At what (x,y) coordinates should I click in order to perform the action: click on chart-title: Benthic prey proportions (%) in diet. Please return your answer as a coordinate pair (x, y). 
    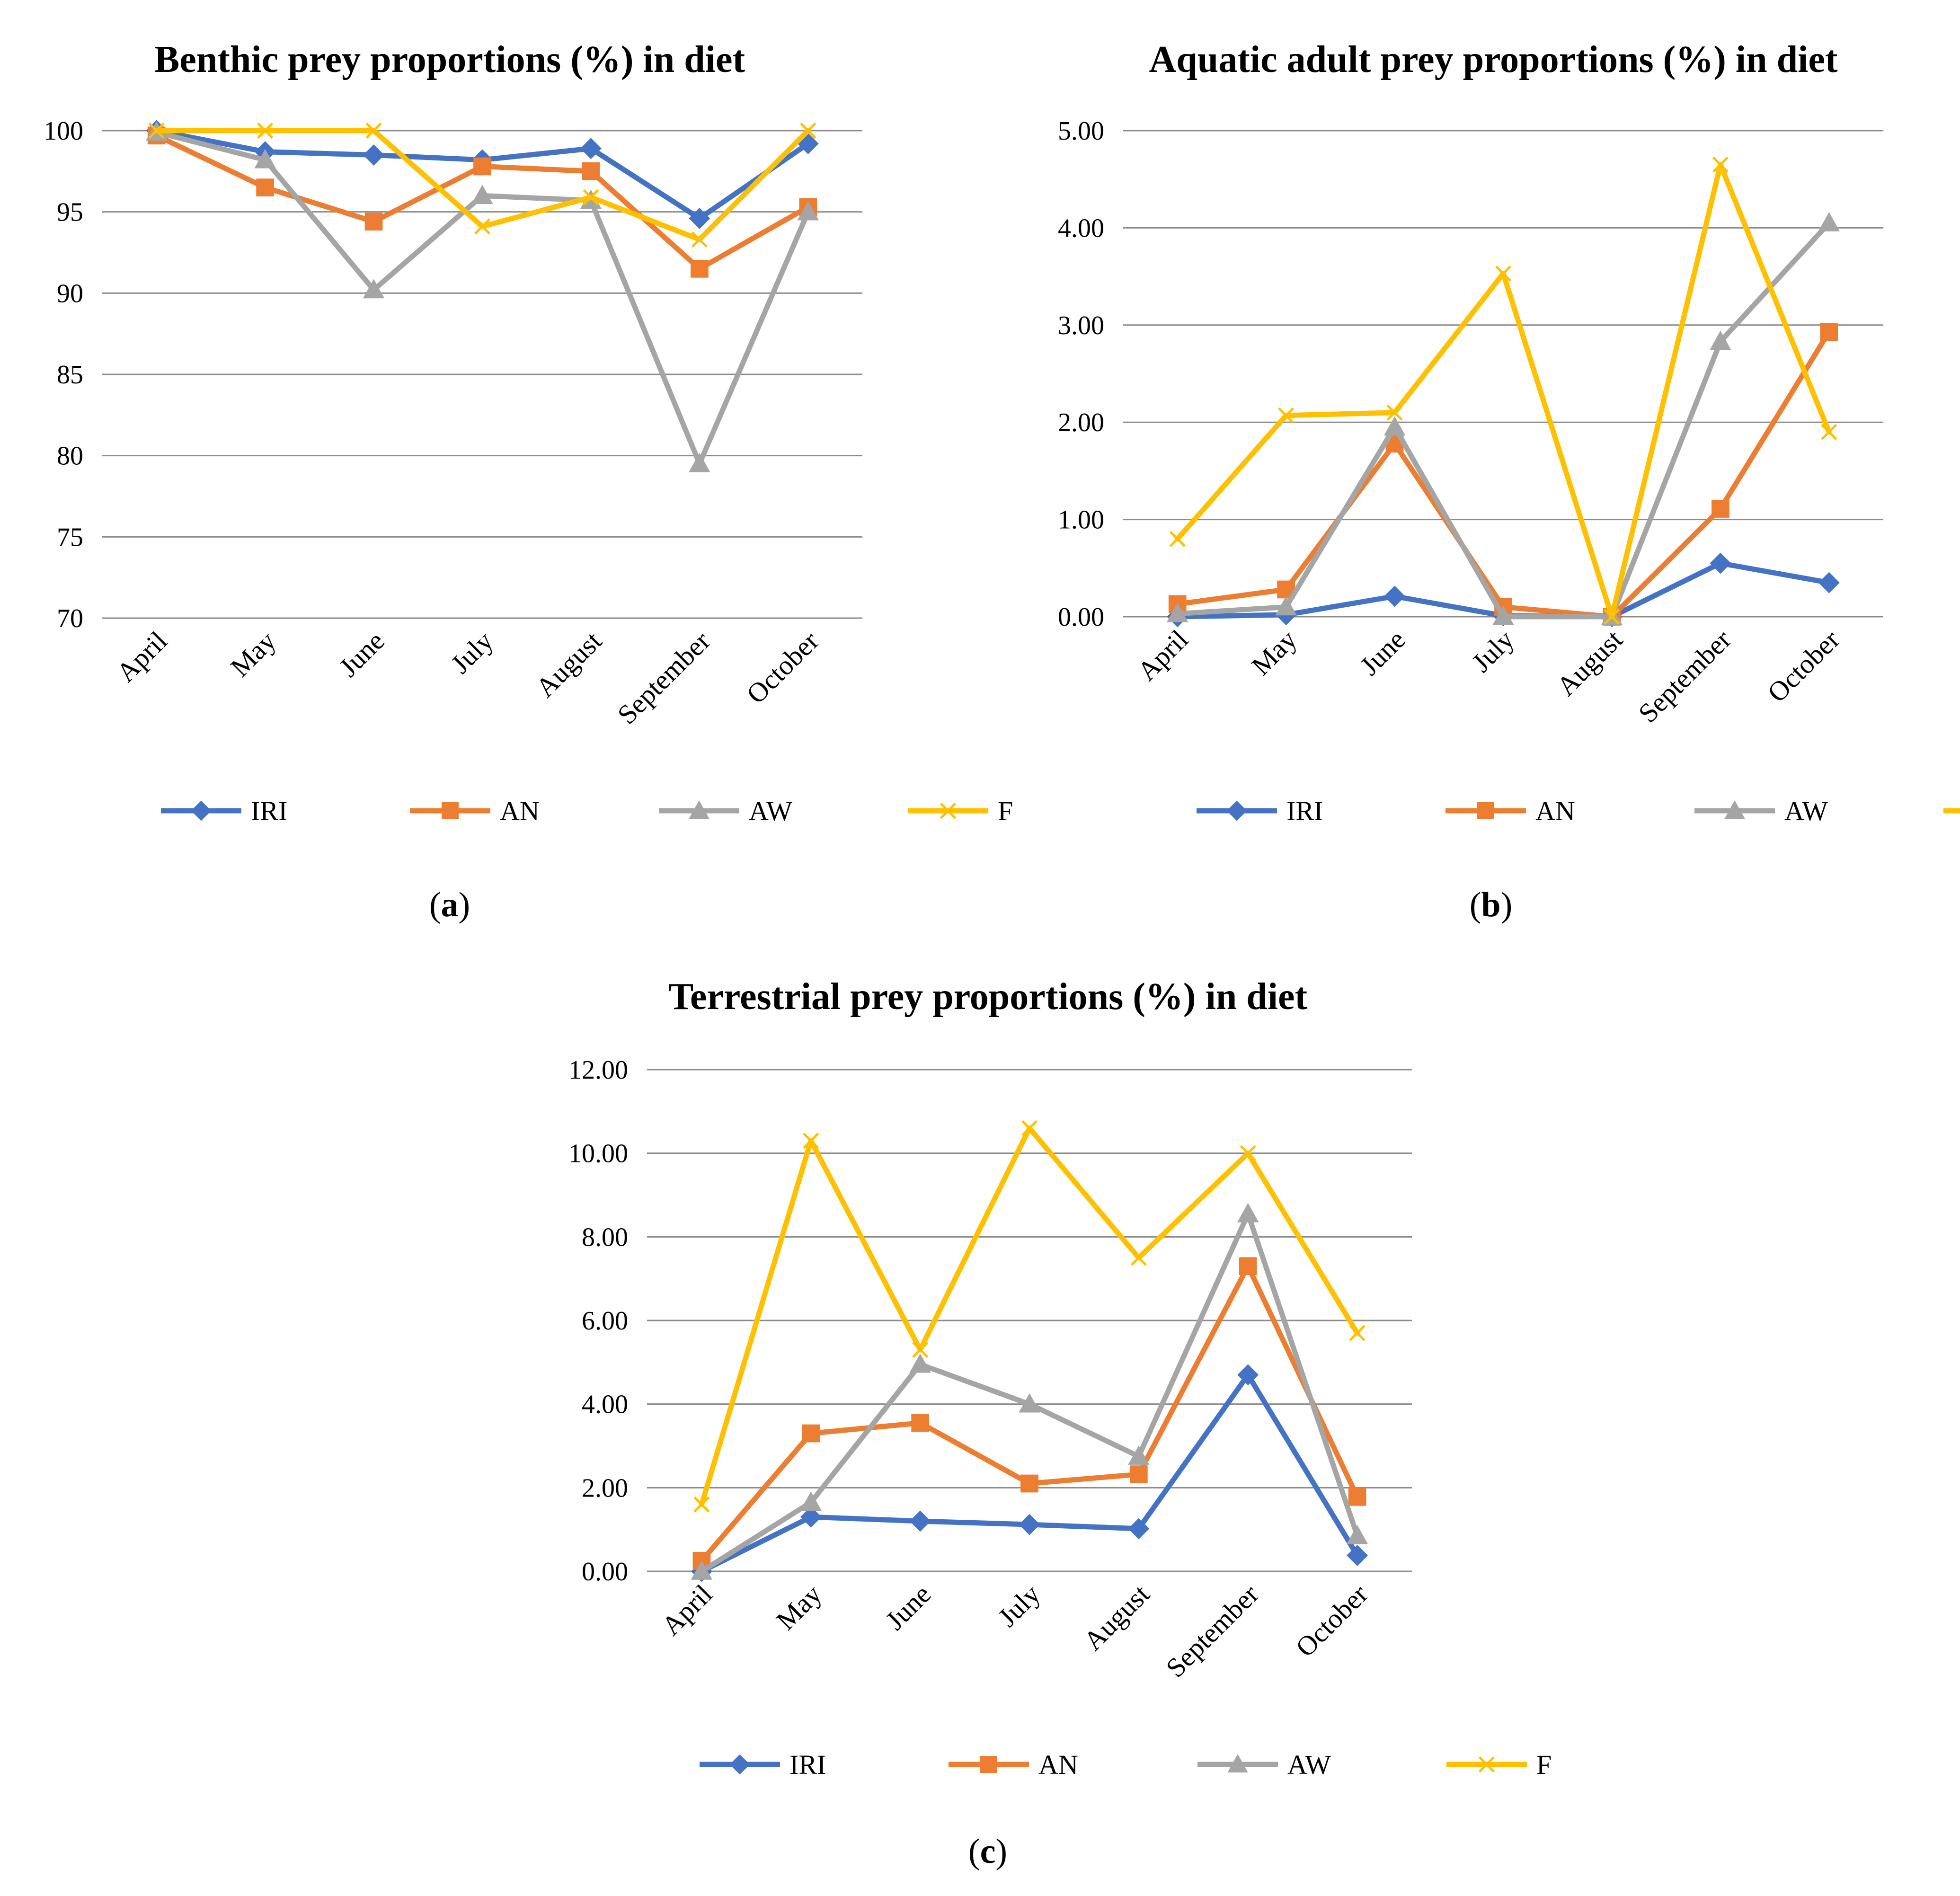
    Looking at the image, I should click on (449, 59).